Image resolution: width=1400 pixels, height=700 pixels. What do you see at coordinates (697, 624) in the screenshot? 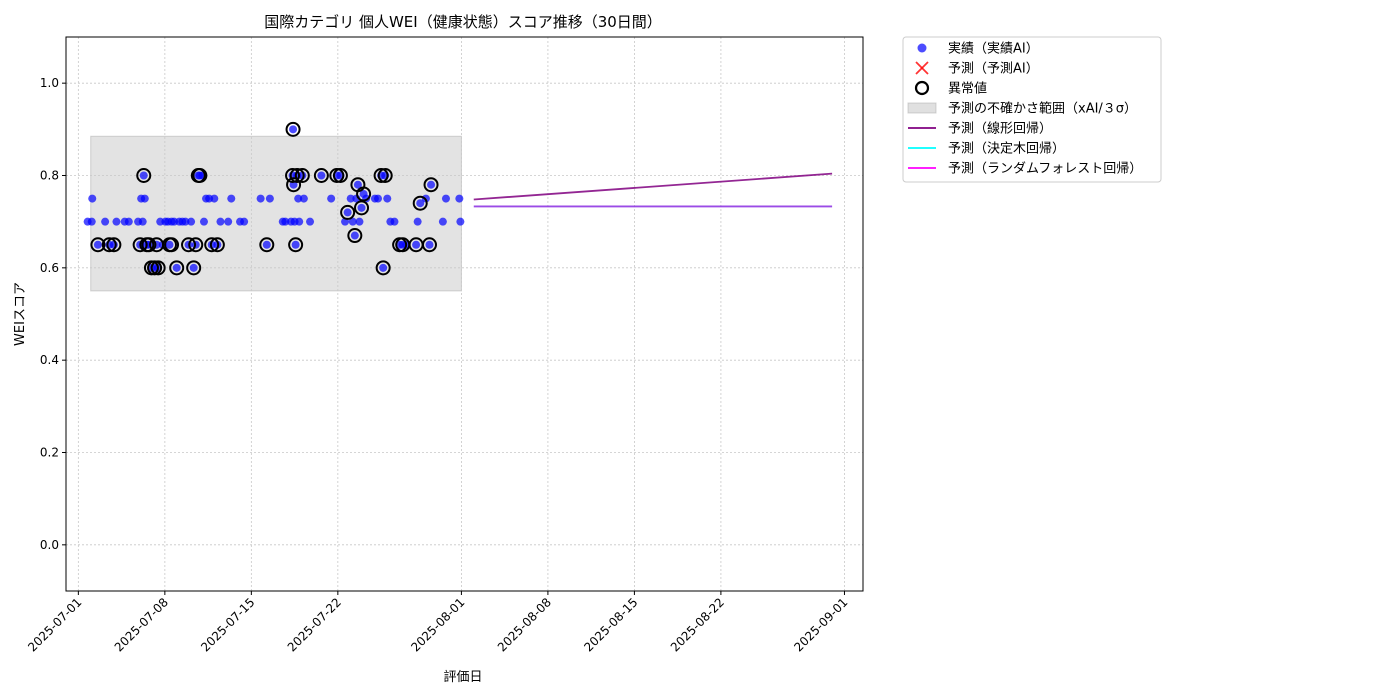
I see `x-tick-label: 2025-08-22` at bounding box center [697, 624].